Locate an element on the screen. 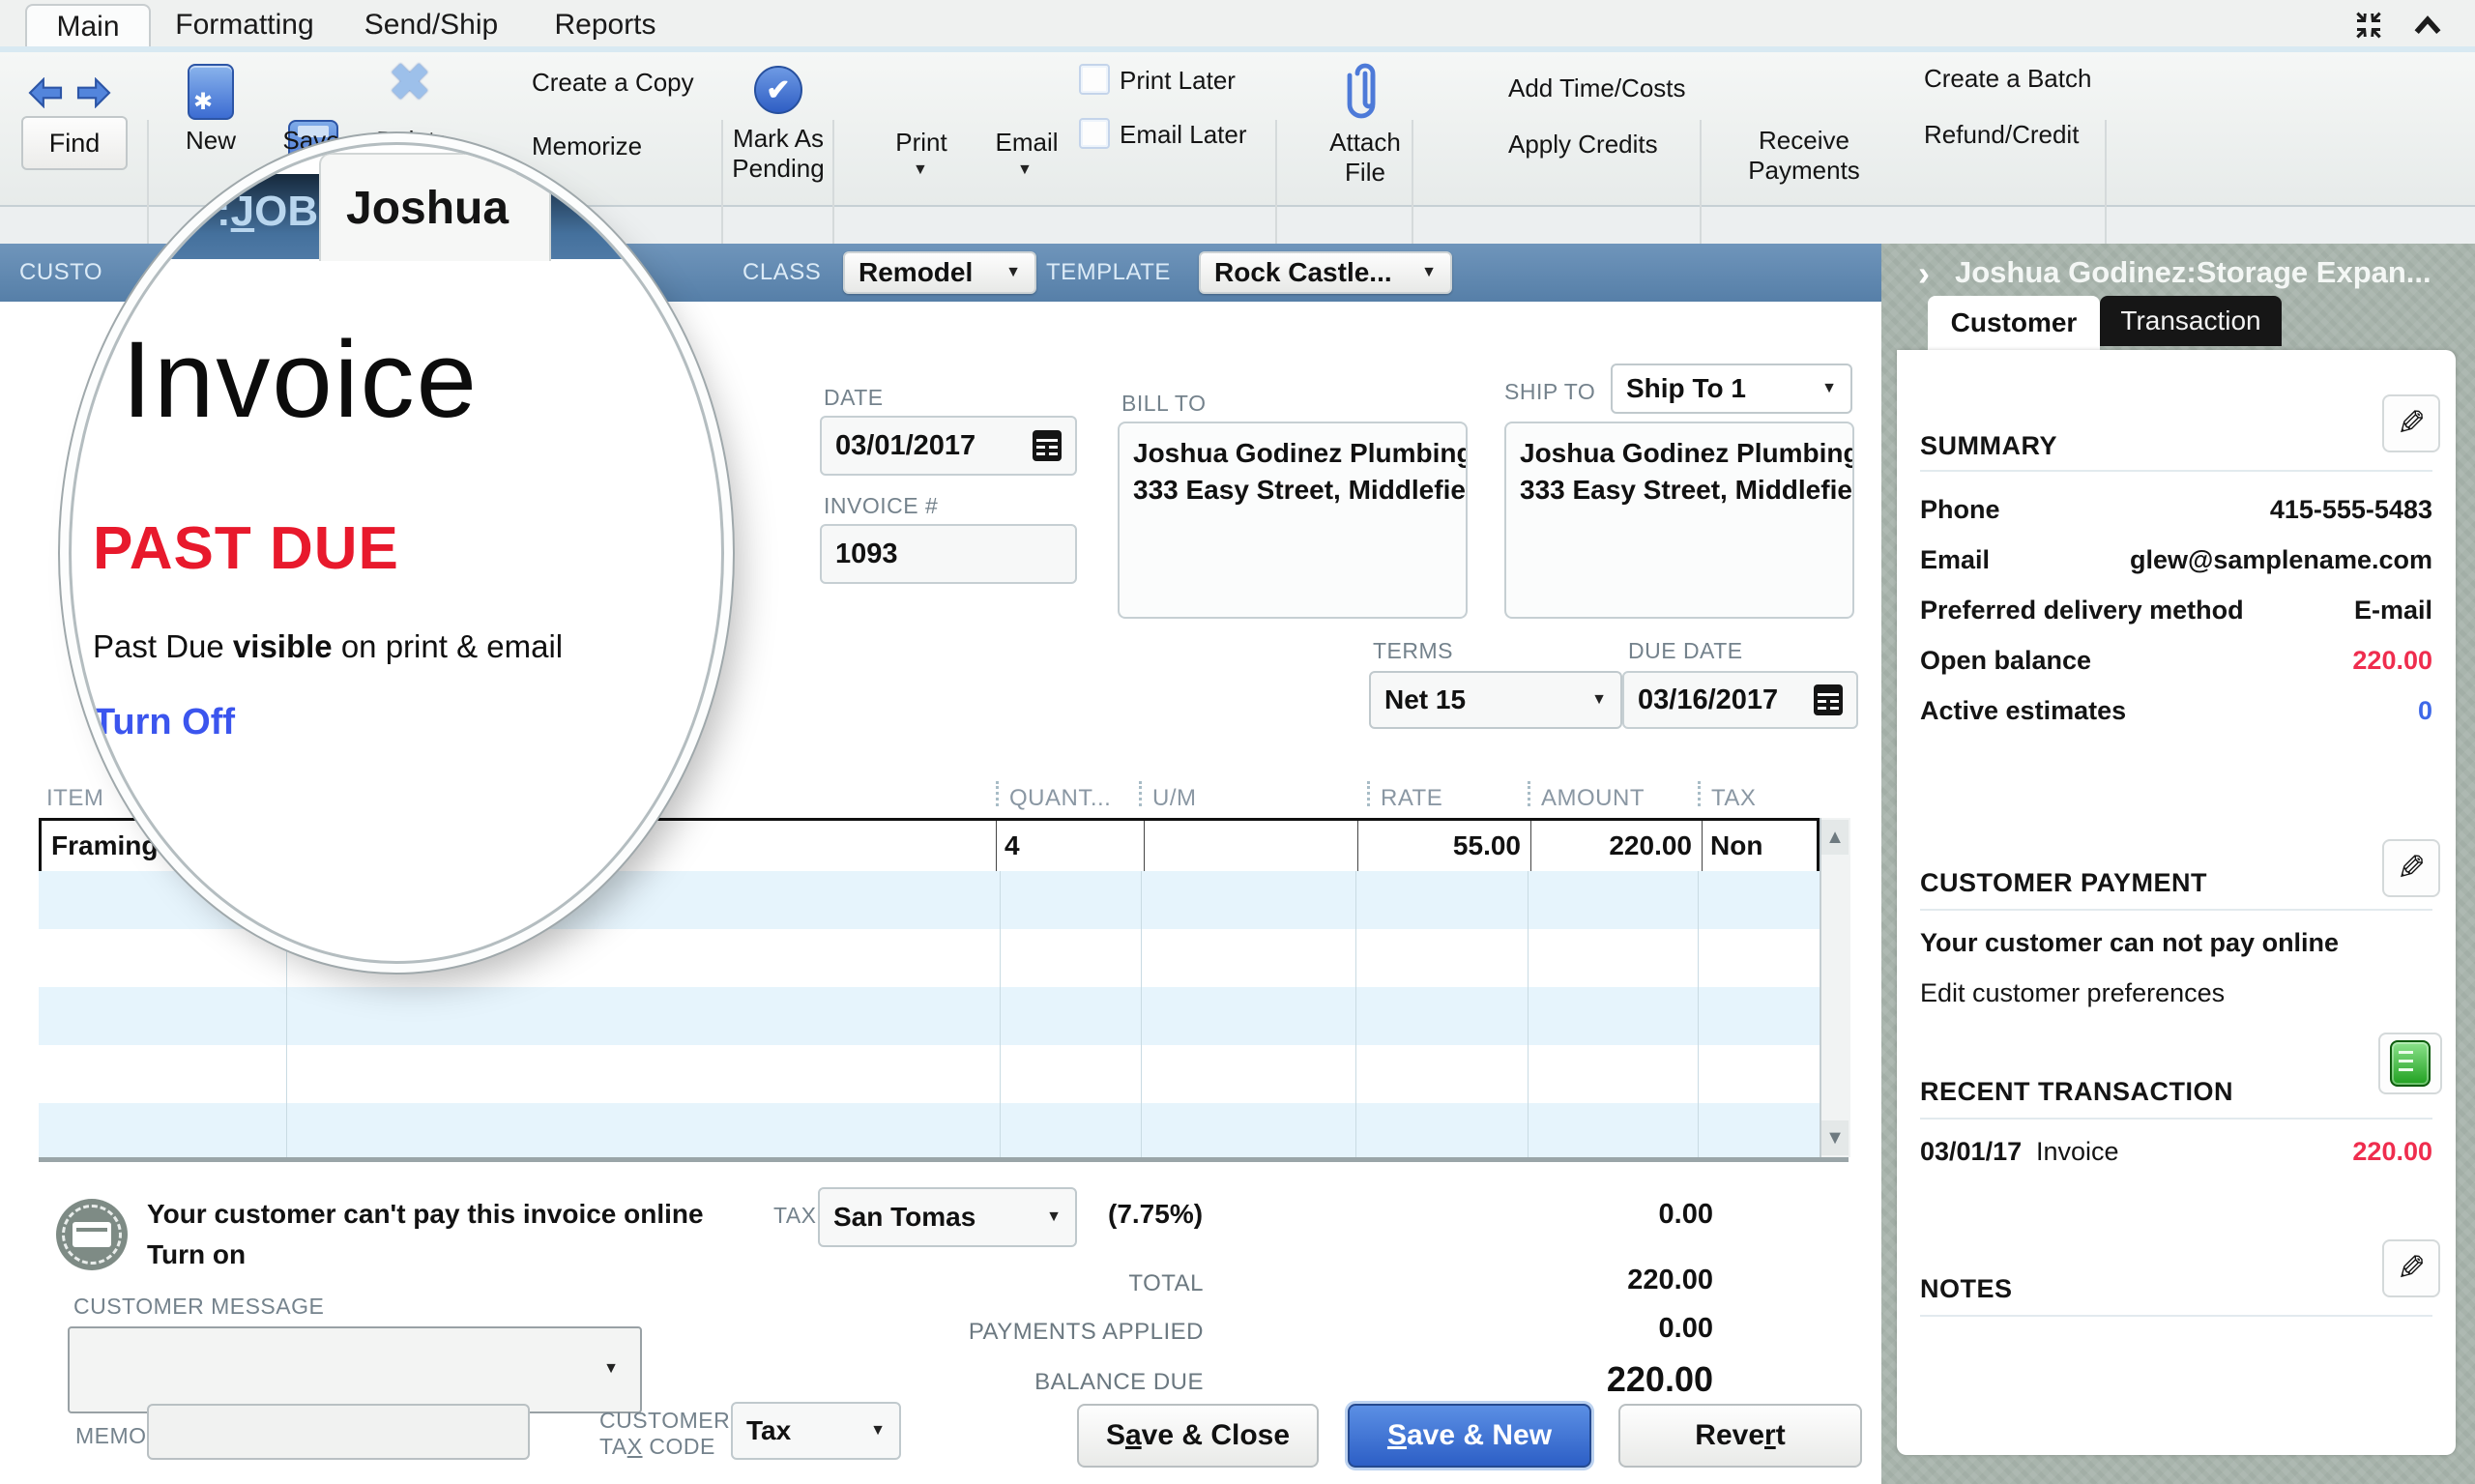  edit-summary-button: ✎ is located at coordinates (2411, 423).